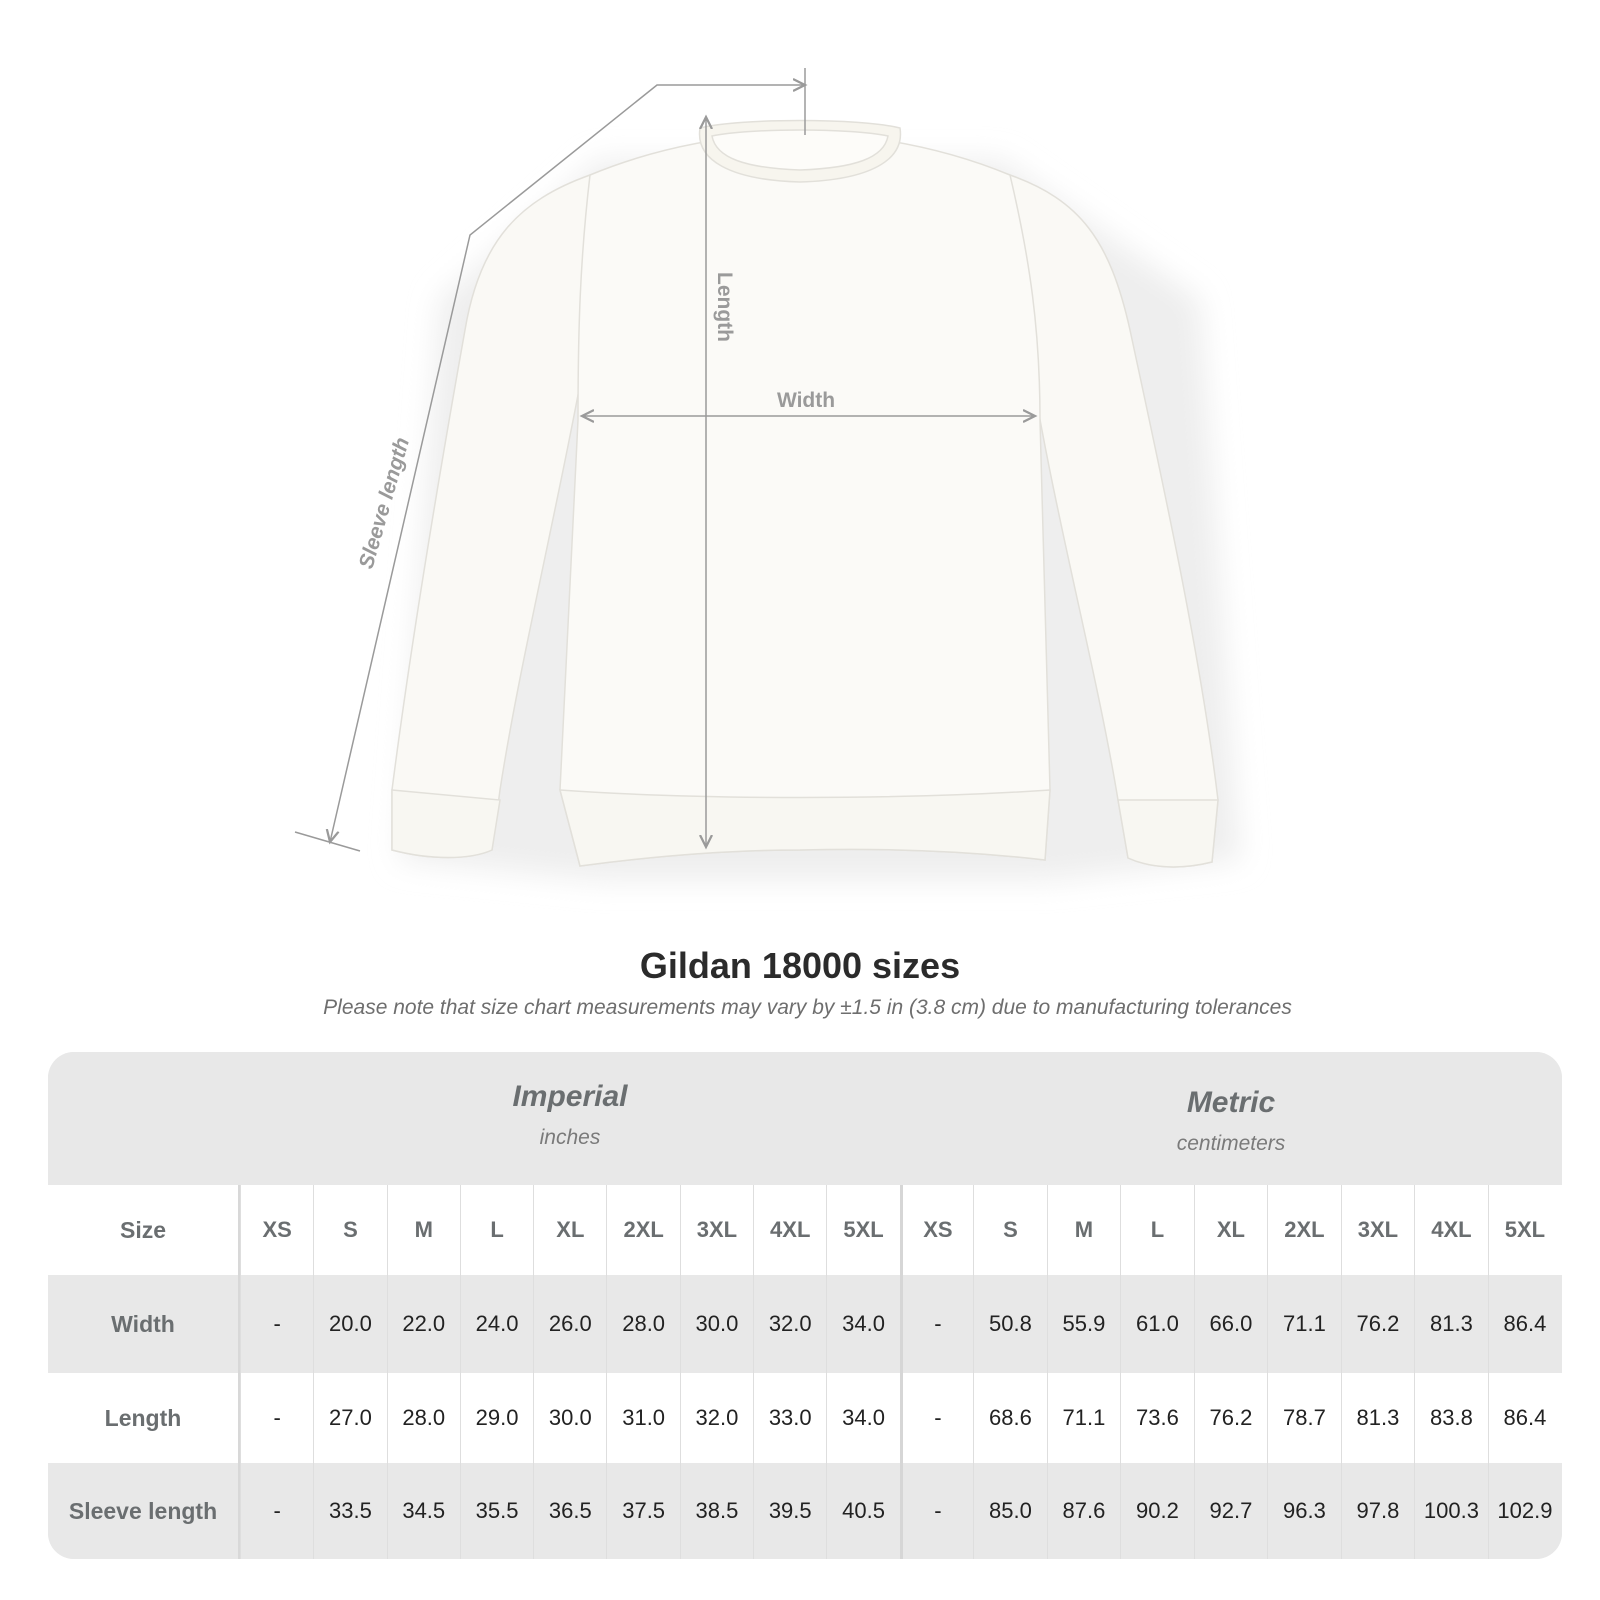 The width and height of the screenshot is (1600, 1600). I want to click on metric-value-cell: 102.9, so click(1524, 1511).